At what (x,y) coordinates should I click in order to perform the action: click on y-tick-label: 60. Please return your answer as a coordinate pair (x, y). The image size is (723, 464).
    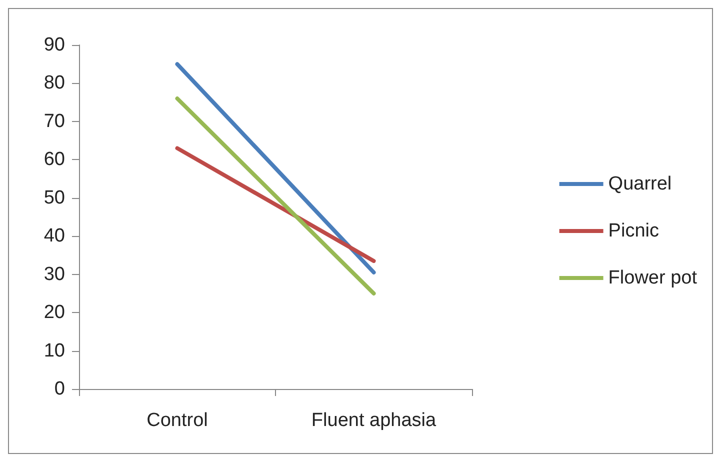
    Looking at the image, I should click on (54, 159).